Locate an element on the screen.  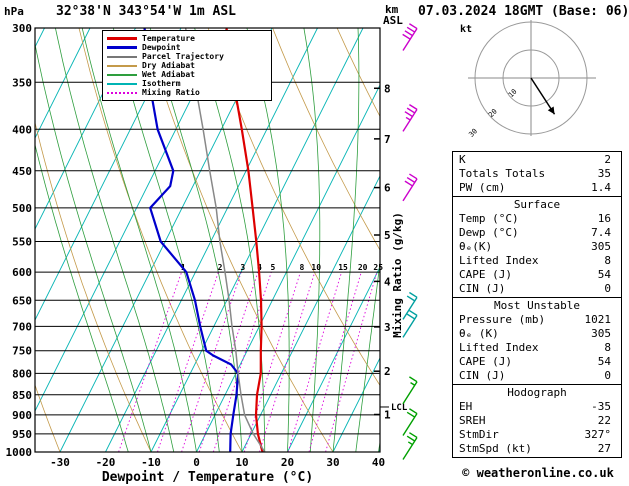
km-tick-label: 6 is located at coordinates (387, 188).